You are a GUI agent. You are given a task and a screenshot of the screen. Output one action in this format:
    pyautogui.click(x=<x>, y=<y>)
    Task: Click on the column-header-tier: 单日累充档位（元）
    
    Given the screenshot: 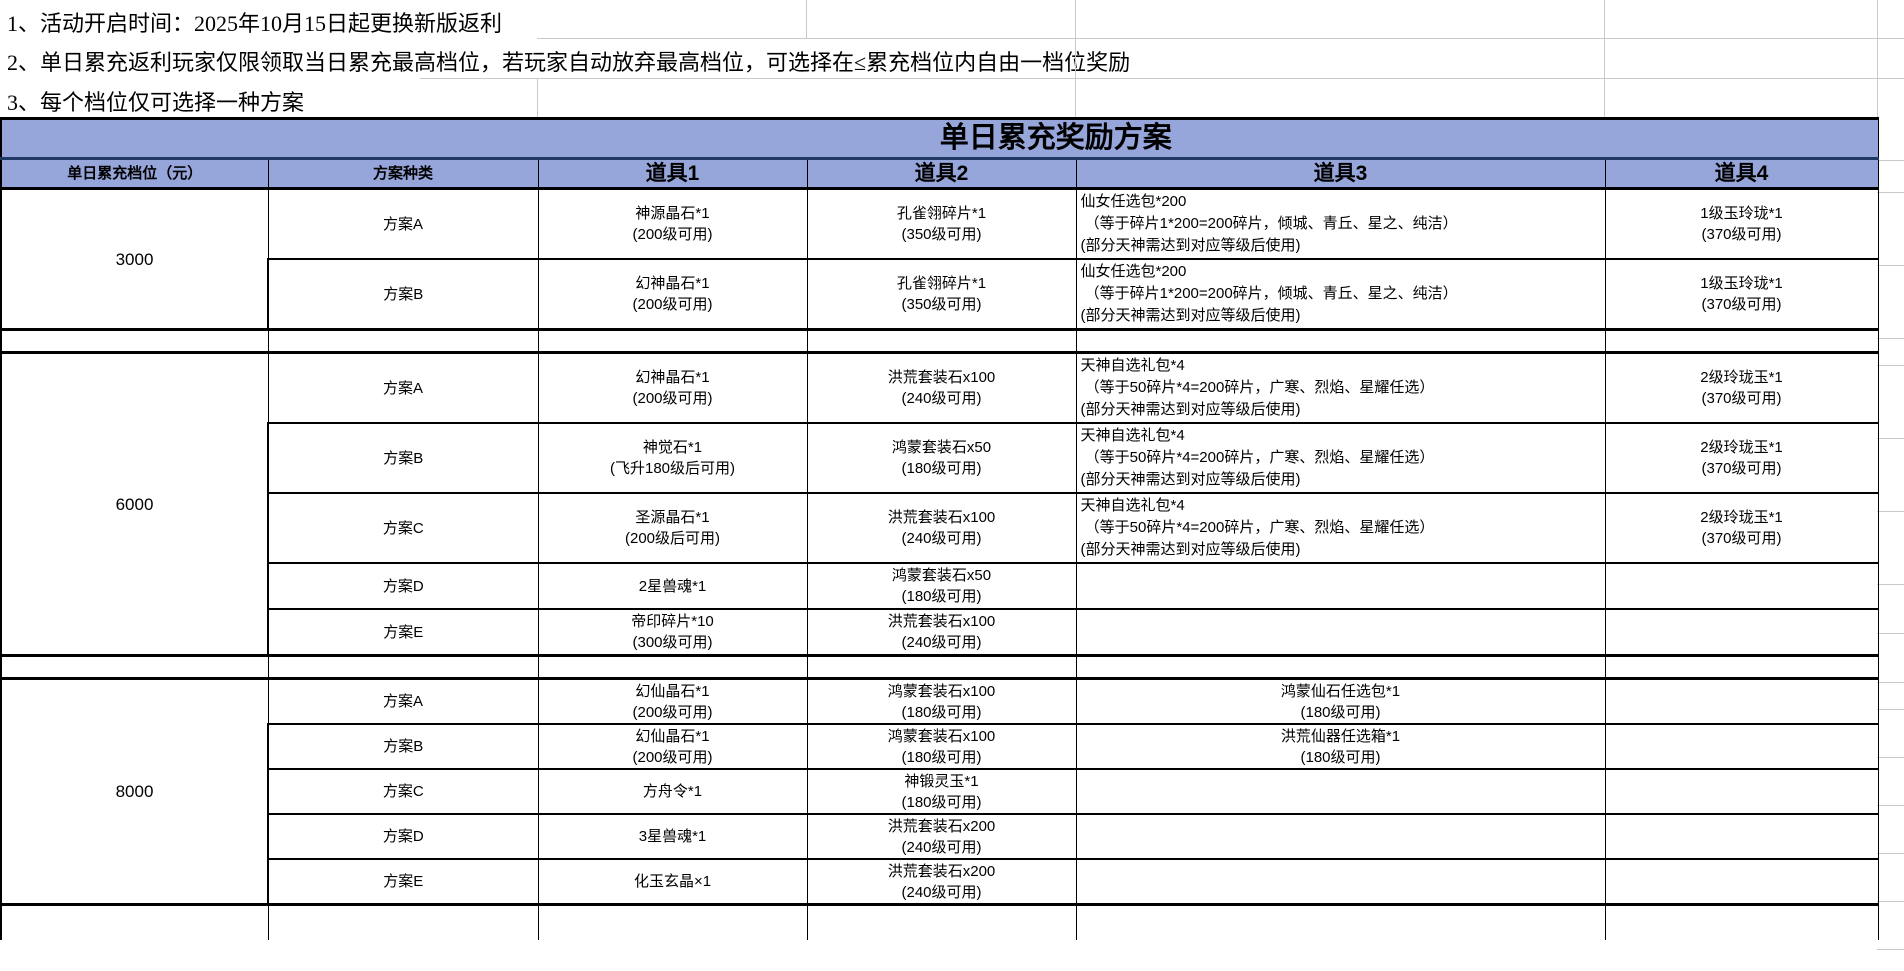 What is the action you would take?
    pyautogui.click(x=134, y=174)
    